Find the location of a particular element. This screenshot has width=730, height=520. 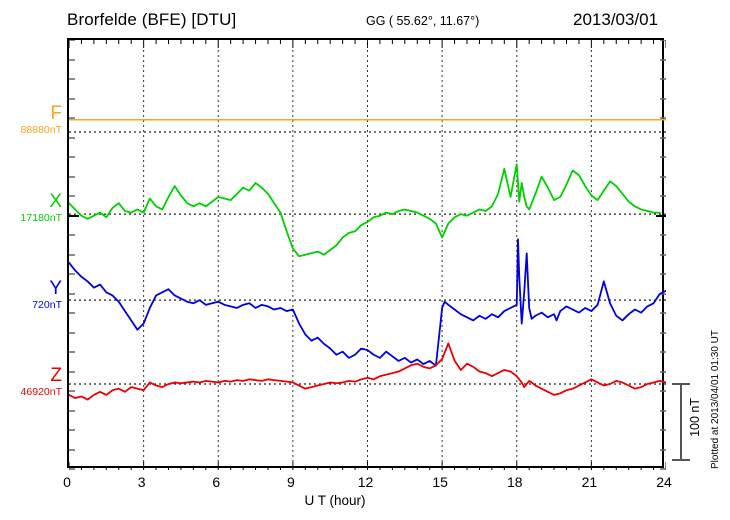

component-baseline-x: 17180nT is located at coordinates (41, 218).